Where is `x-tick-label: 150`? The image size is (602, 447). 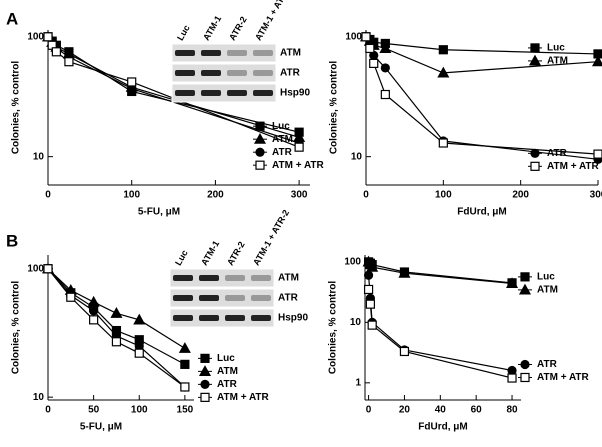
x-tick-label: 150 is located at coordinates (185, 410).